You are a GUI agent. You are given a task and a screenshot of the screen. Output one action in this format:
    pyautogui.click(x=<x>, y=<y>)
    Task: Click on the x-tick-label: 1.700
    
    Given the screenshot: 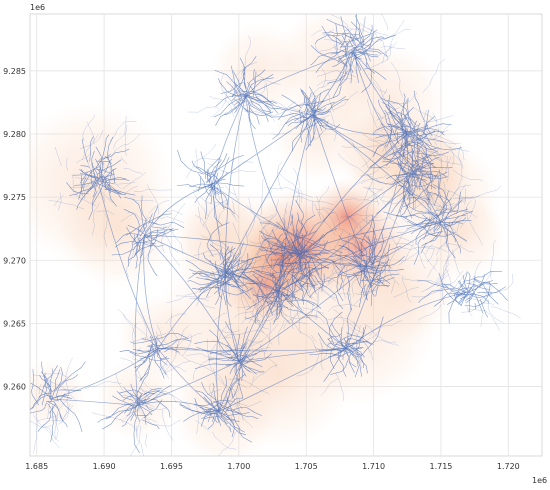 What is the action you would take?
    pyautogui.click(x=238, y=466)
    